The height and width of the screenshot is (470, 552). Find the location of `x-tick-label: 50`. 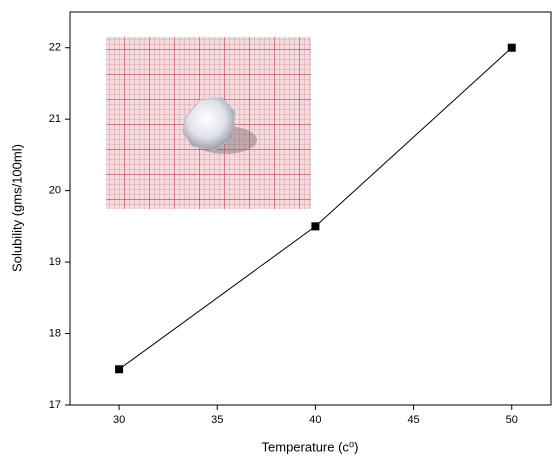

x-tick-label: 50 is located at coordinates (512, 420).